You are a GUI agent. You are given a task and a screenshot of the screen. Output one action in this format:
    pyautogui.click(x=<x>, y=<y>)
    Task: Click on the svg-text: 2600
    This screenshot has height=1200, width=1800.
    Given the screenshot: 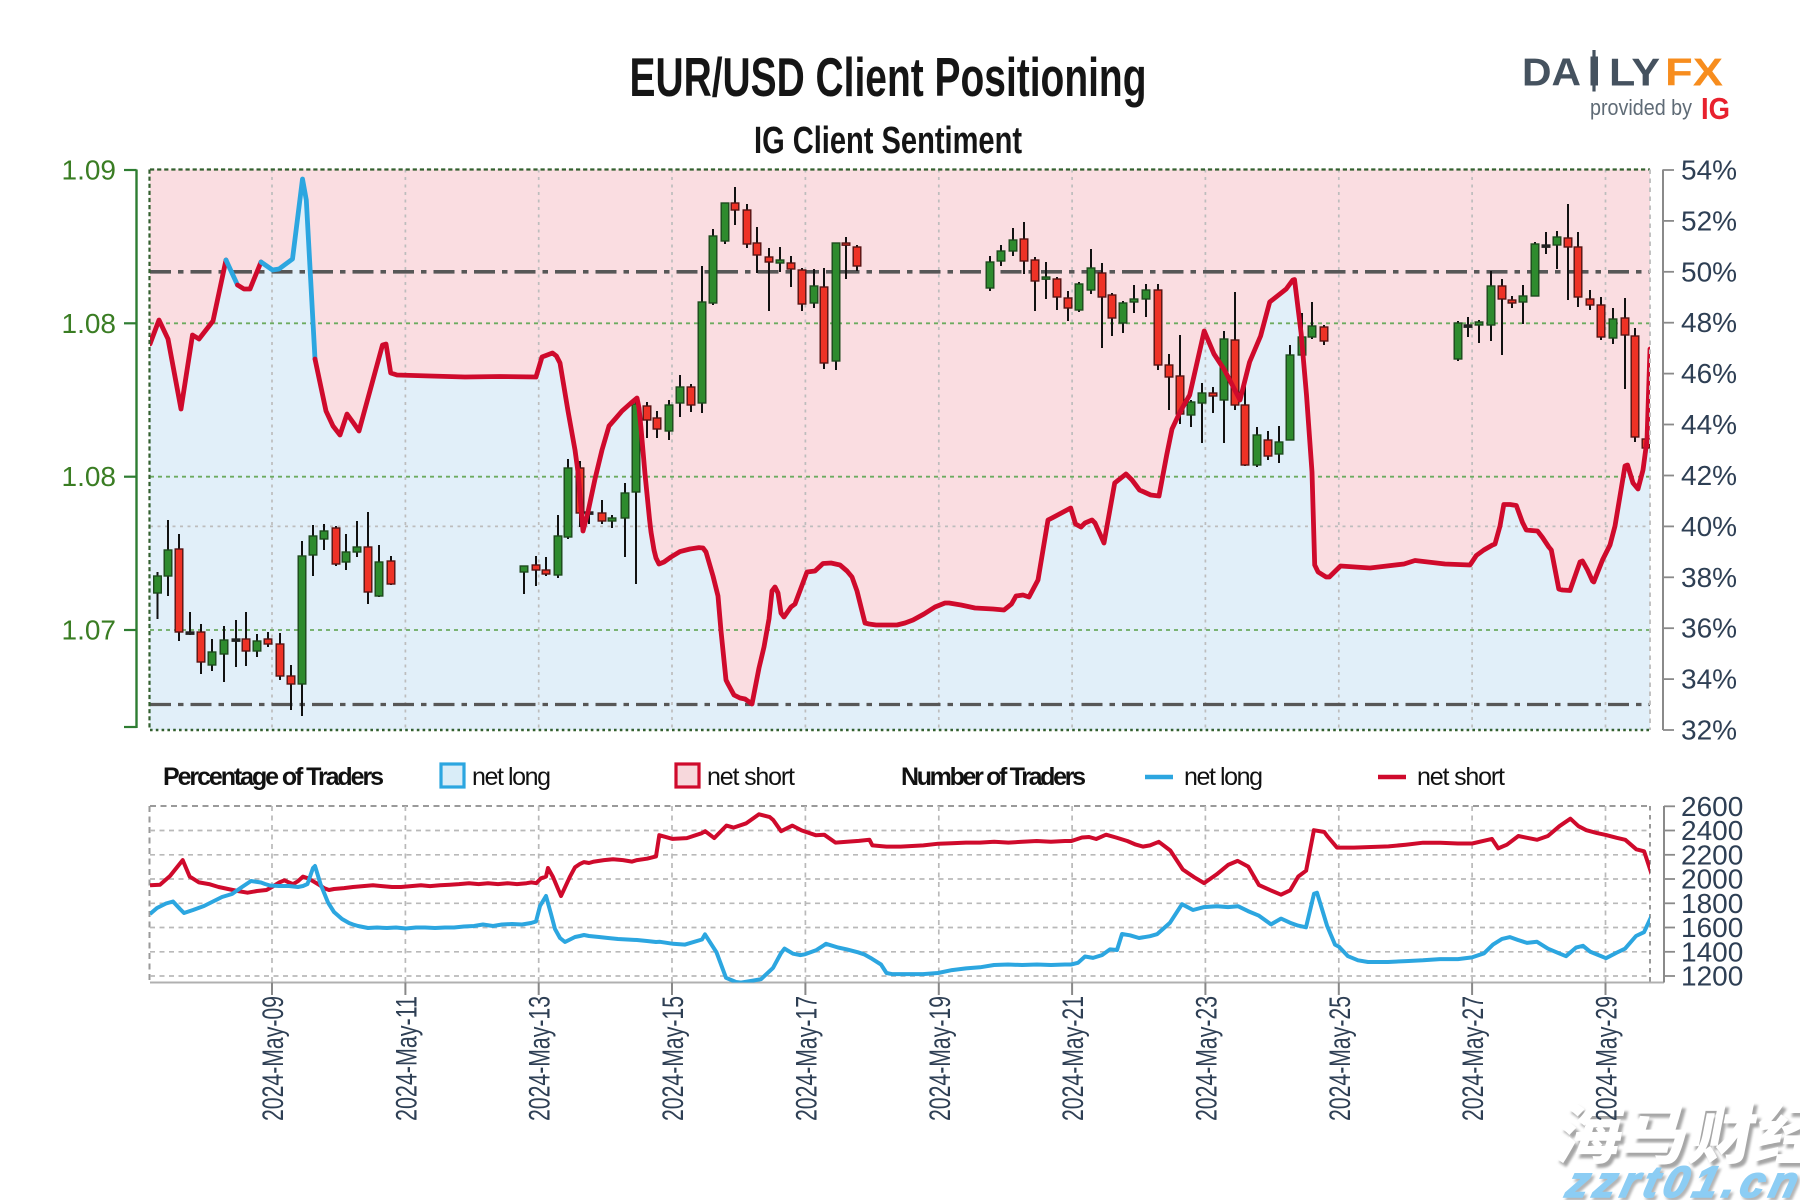 What is the action you would take?
    pyautogui.click(x=1712, y=806)
    